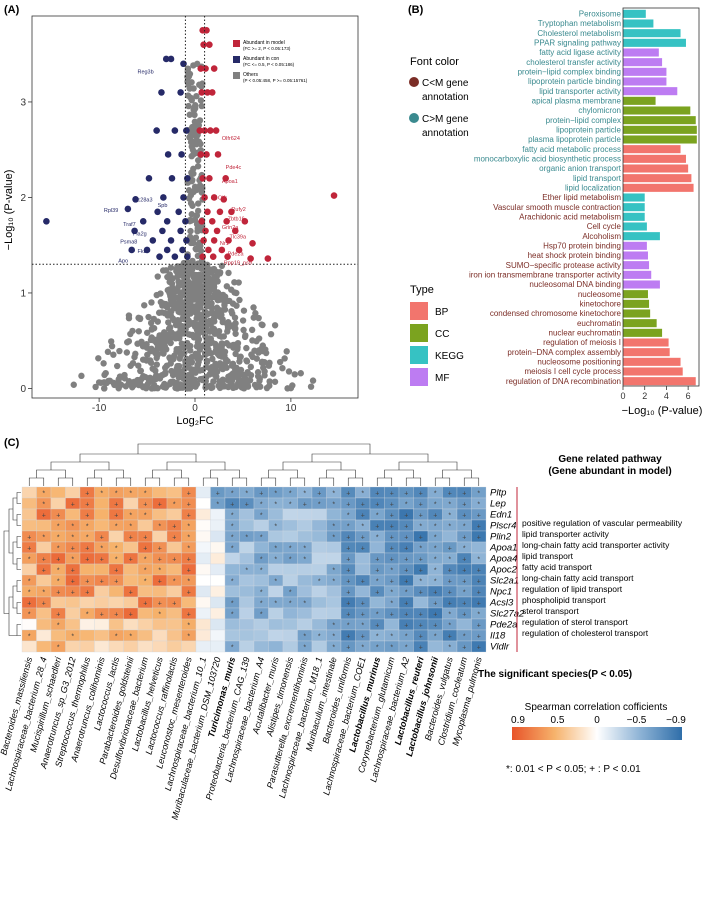 The height and width of the screenshot is (900, 709). I want to click on colorbar-tick-label: 0, so click(597, 720).